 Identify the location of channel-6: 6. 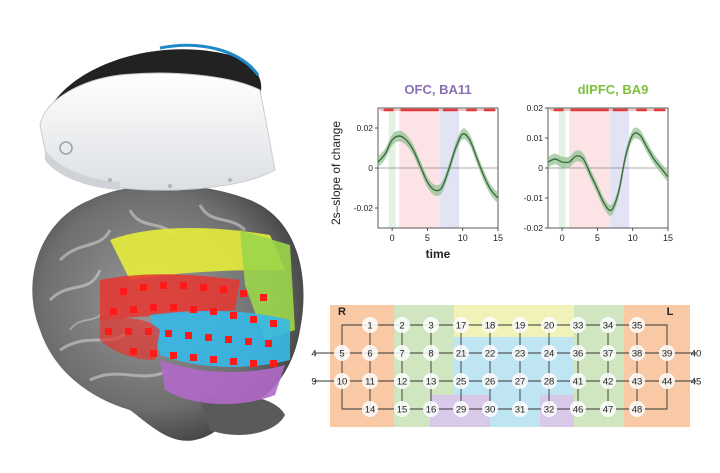
(369, 354).